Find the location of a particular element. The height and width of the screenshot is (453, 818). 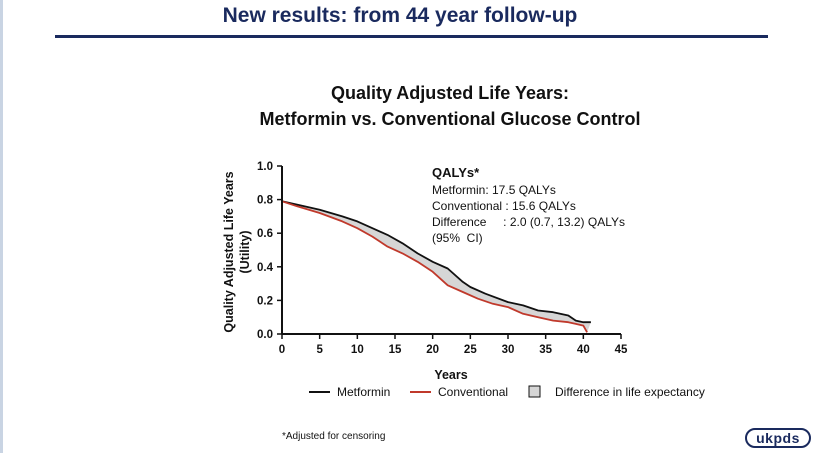

y-tick-label: 1.0 is located at coordinates (265, 167).